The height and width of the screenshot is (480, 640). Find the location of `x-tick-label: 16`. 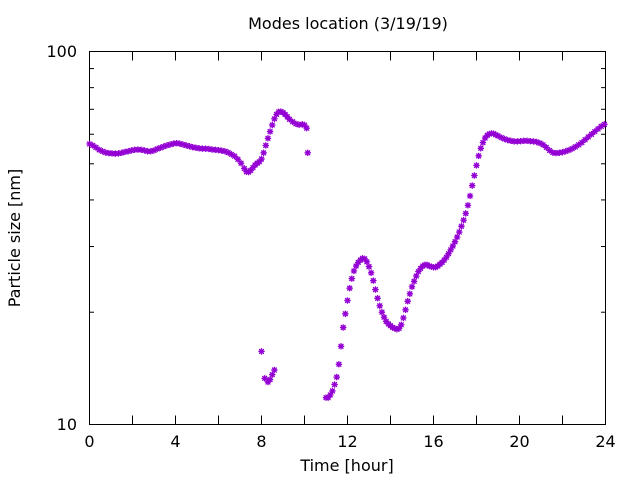

x-tick-label: 16 is located at coordinates (433, 441).